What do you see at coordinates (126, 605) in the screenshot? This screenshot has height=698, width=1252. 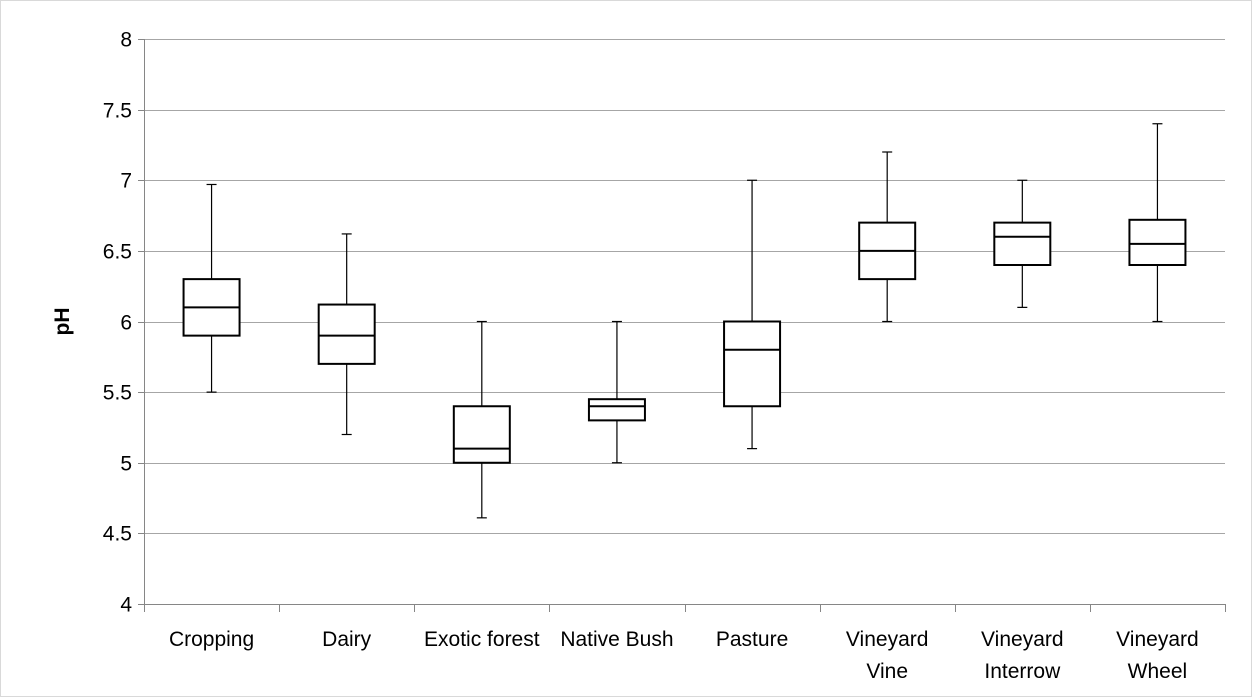 I see `y-tick-label: 4` at bounding box center [126, 605].